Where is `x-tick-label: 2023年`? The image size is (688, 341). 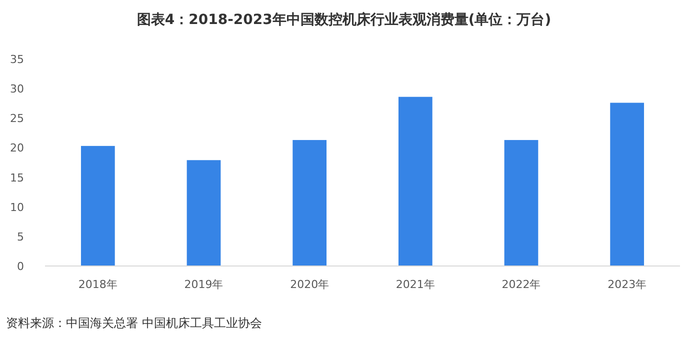 x-tick-label: 2023年 is located at coordinates (627, 284).